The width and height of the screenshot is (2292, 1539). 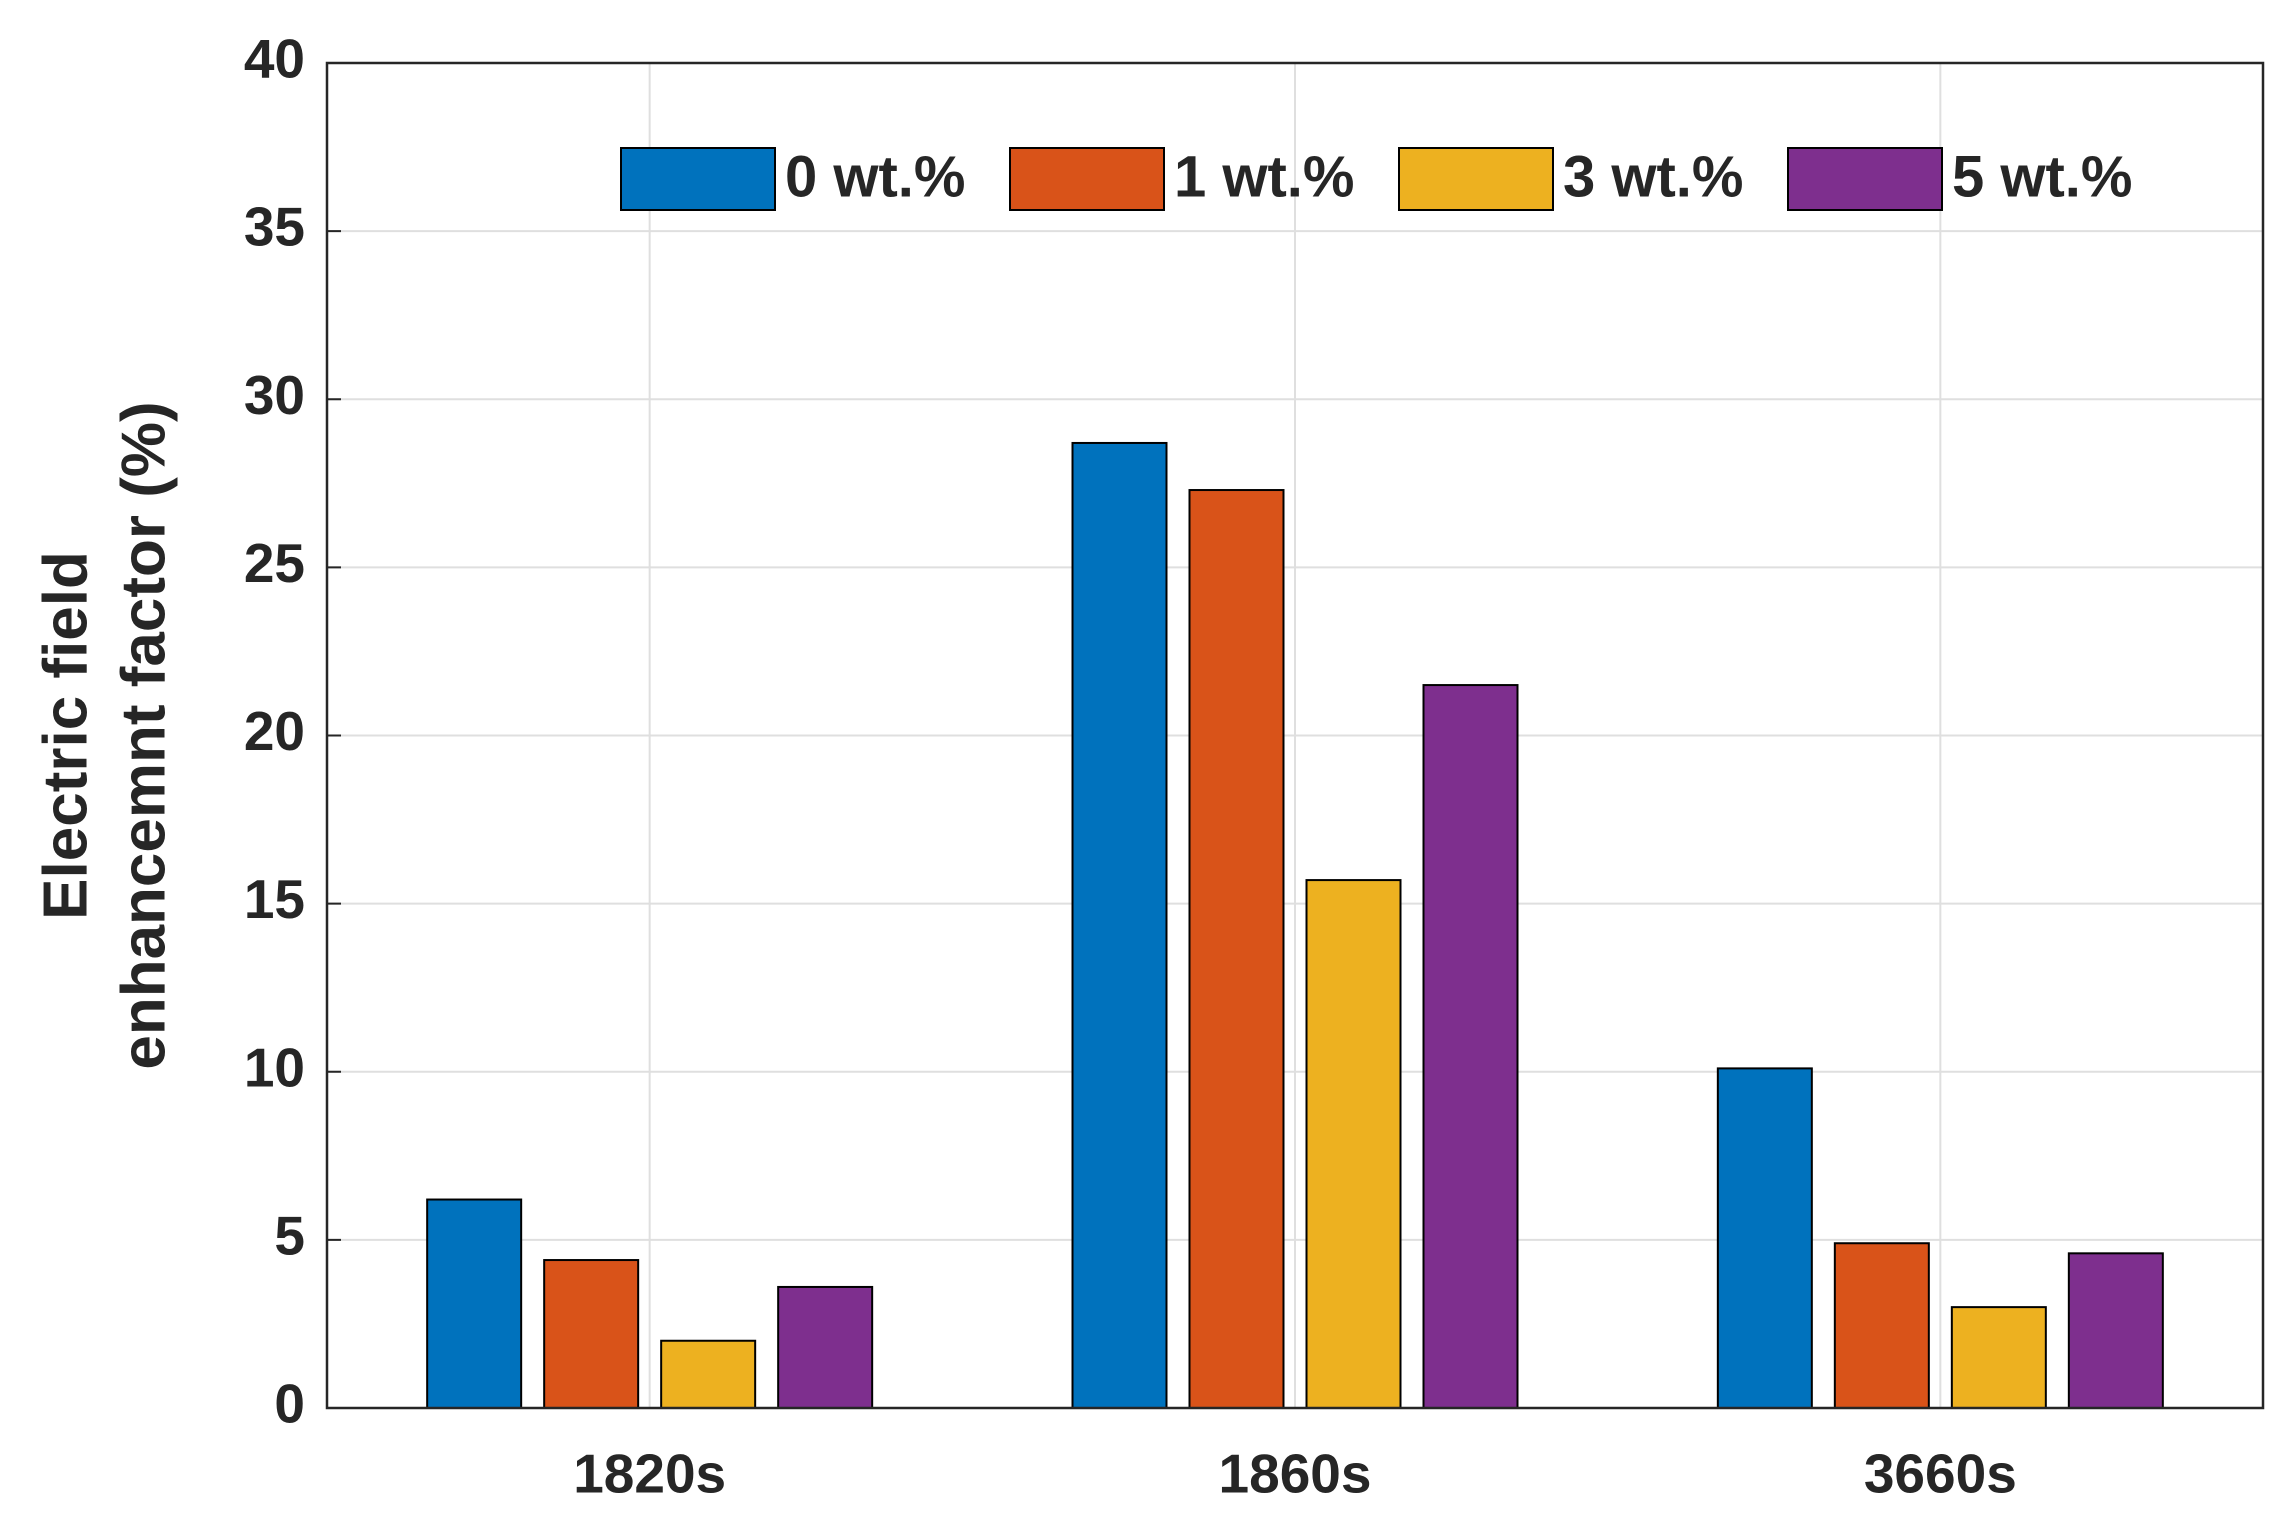 I want to click on legend-label: 3 wt.%, so click(x=1653, y=176).